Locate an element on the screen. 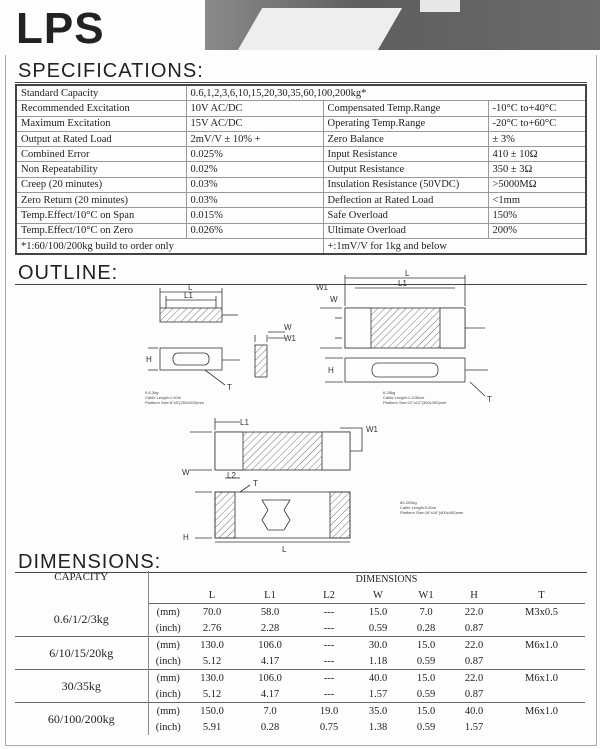 The height and width of the screenshot is (749, 600). note-line: 60-200kg is located at coordinates (408, 502).